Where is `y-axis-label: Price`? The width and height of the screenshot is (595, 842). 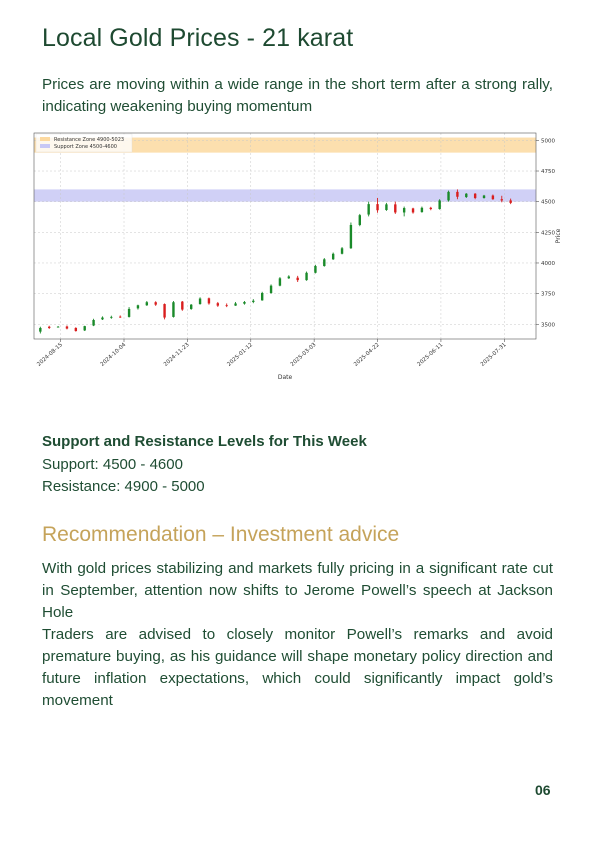 y-axis-label: Price is located at coordinates (558, 235).